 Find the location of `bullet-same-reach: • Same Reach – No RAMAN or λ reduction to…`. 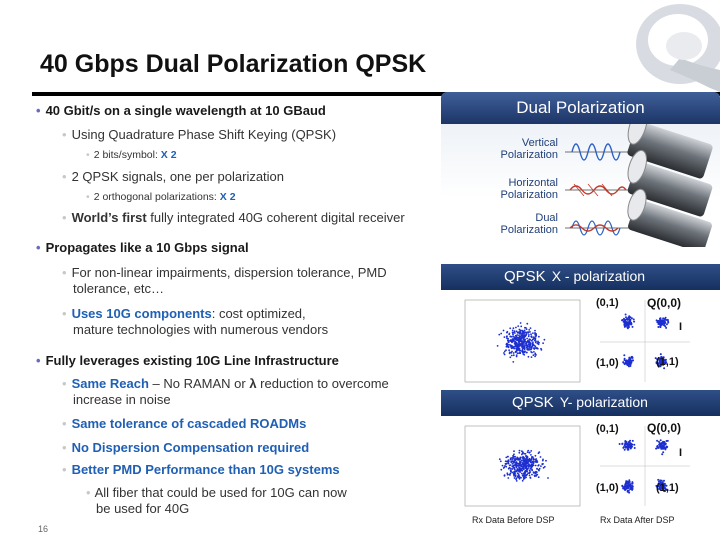

bullet-same-reach: • Same Reach – No RAMAN or λ reduction to… is located at coordinates (225, 383).